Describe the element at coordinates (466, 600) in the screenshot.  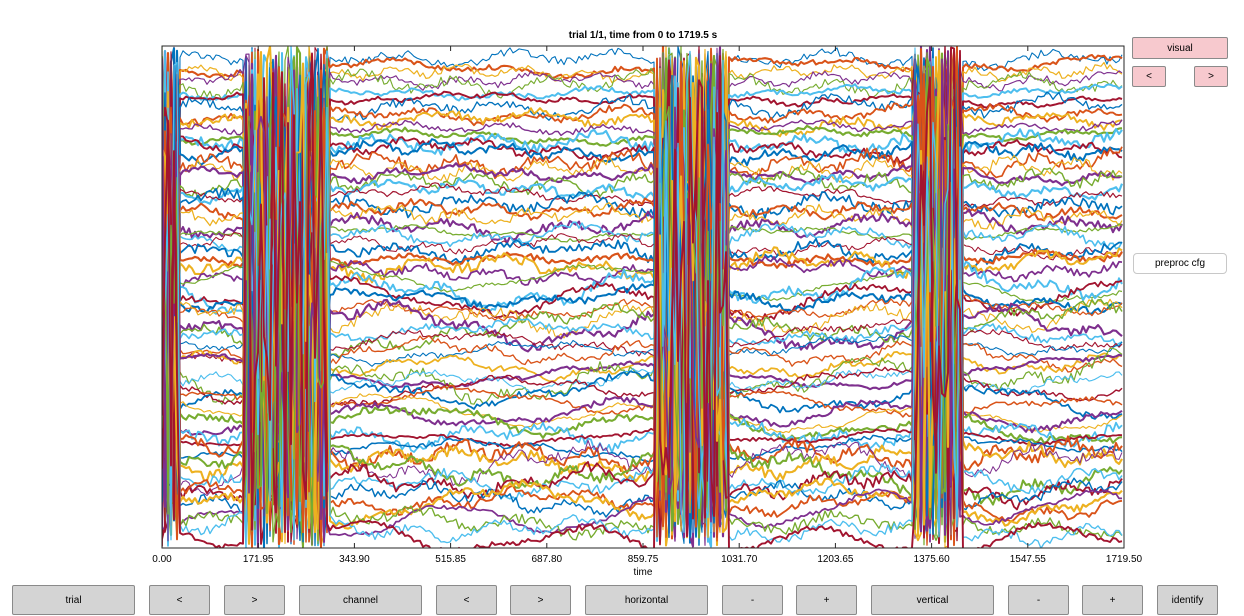
I see `channel-prev-button: <` at that location.